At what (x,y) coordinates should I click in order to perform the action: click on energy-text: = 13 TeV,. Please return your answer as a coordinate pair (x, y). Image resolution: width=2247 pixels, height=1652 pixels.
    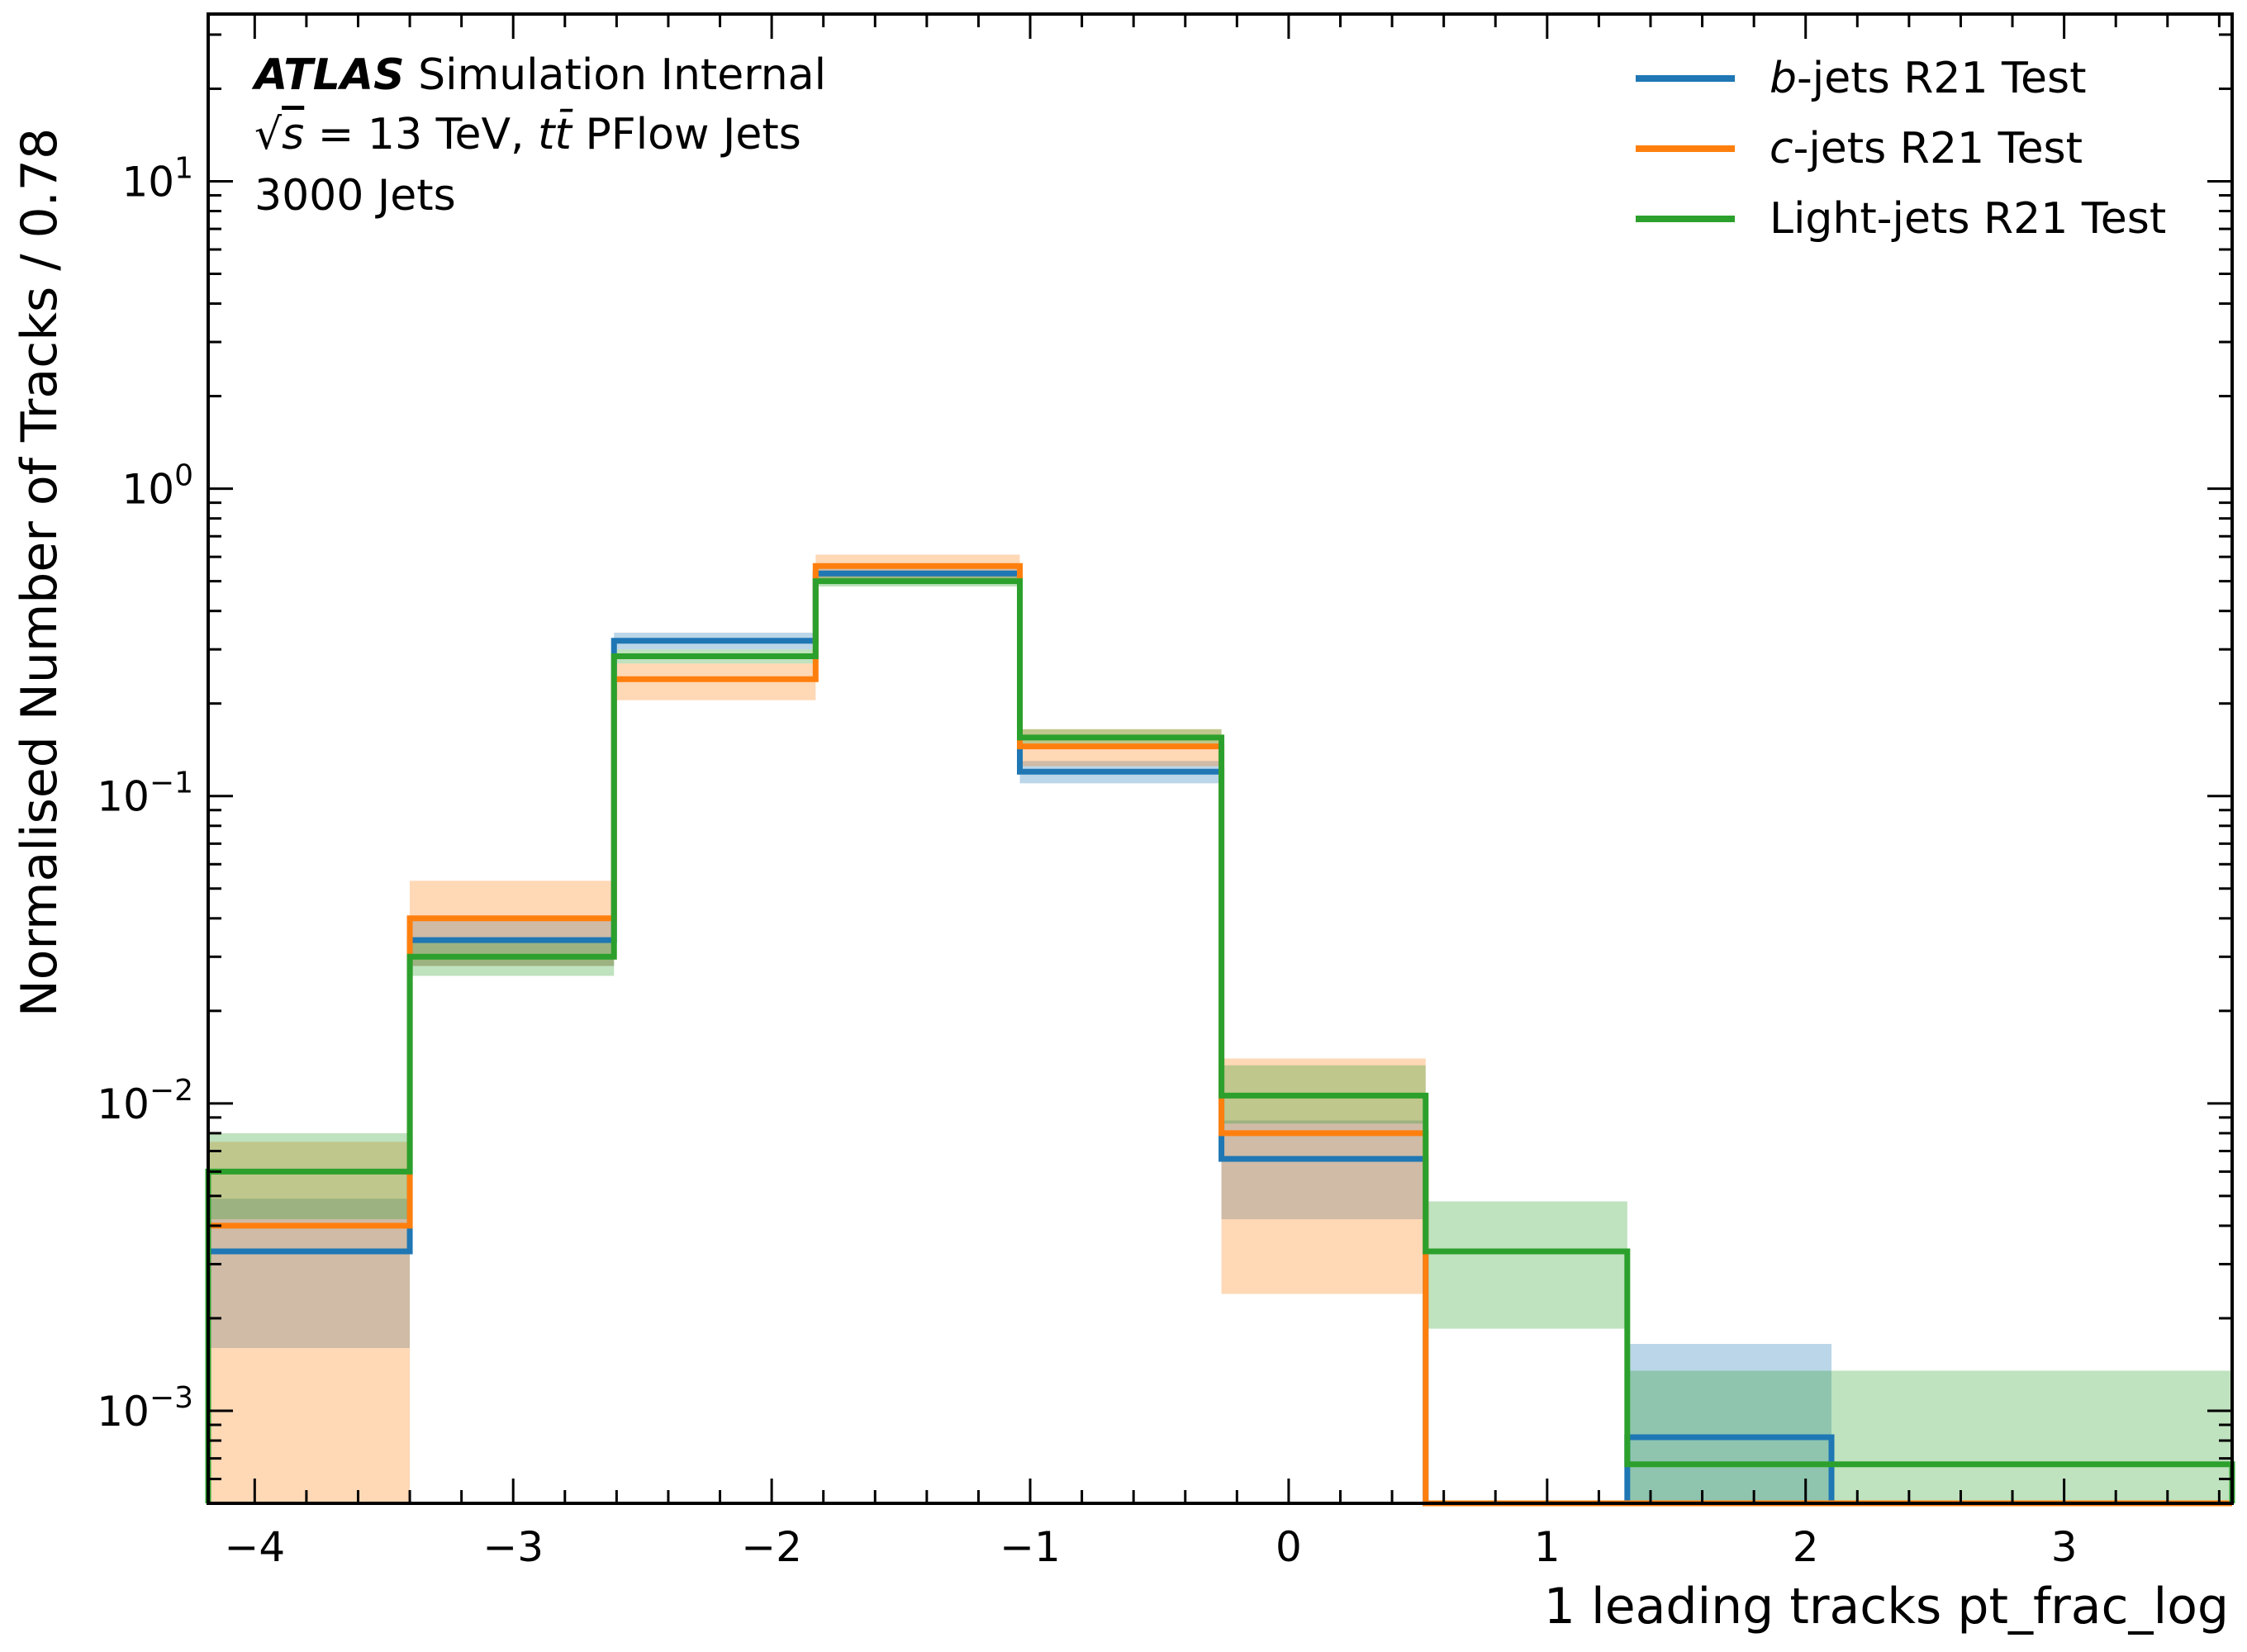
    Looking at the image, I should click on (421, 134).